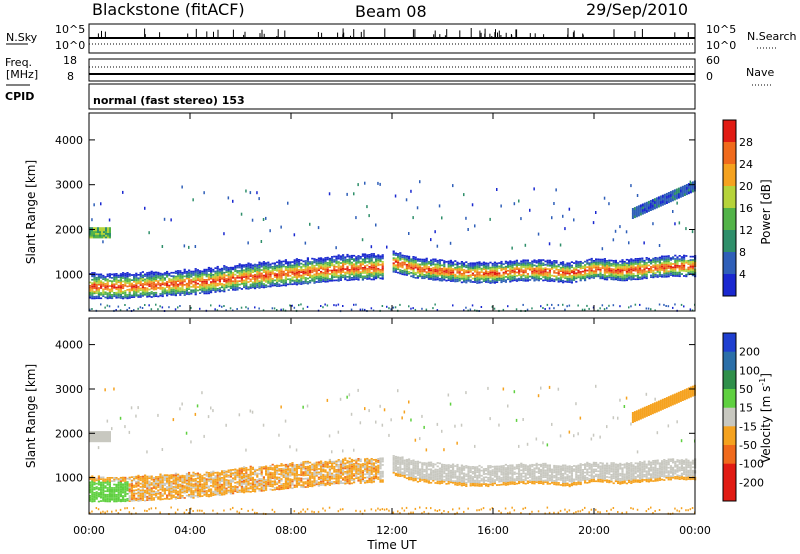  What do you see at coordinates (134, 508) in the screenshot?
I see `velocity-scatter` at bounding box center [134, 508].